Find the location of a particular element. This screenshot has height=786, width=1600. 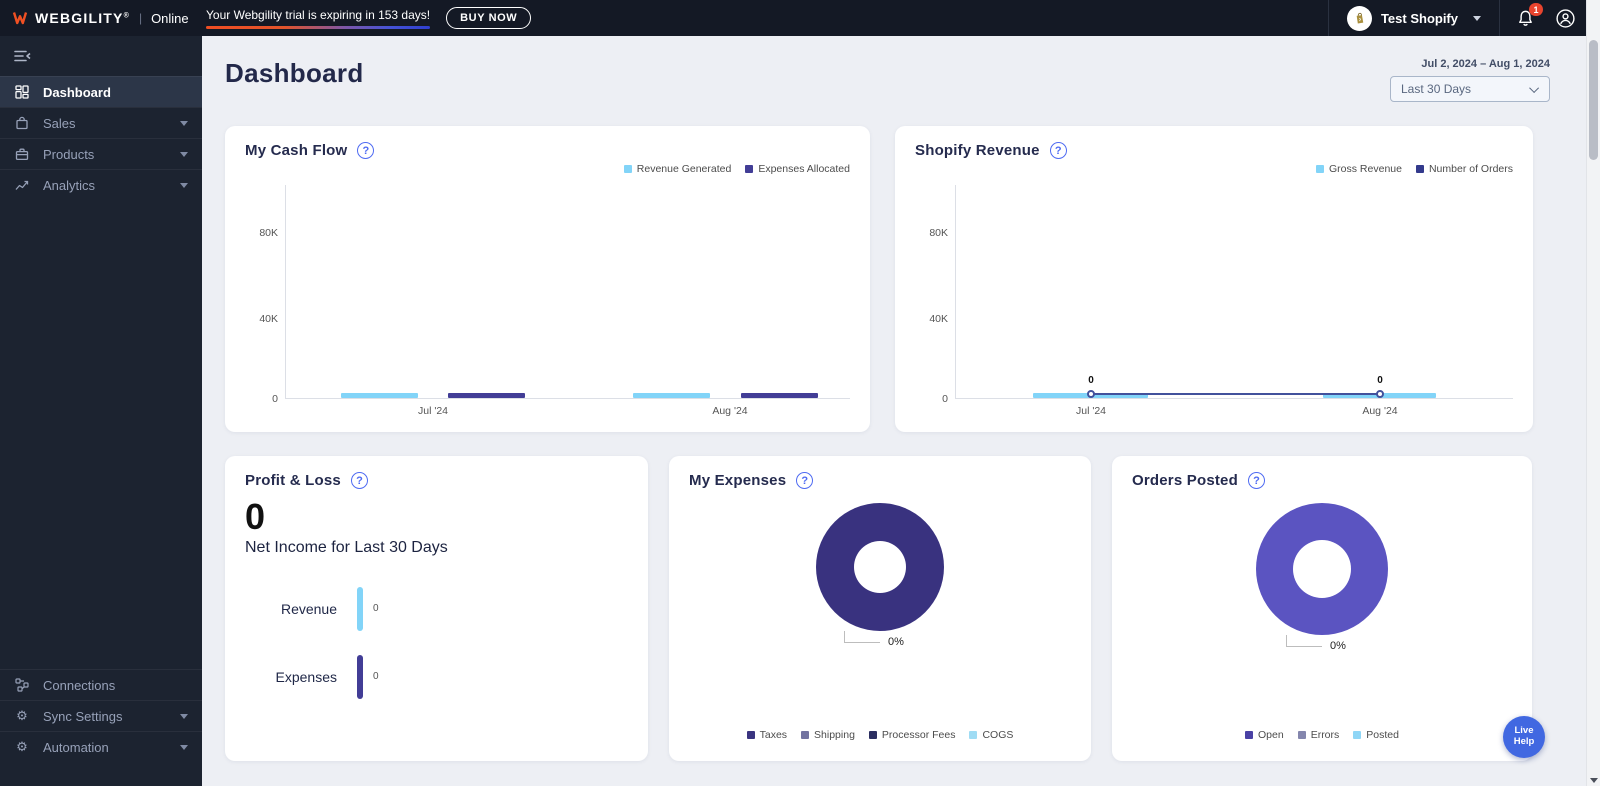

account-name-label: Test Shopify is located at coordinates (1419, 18).